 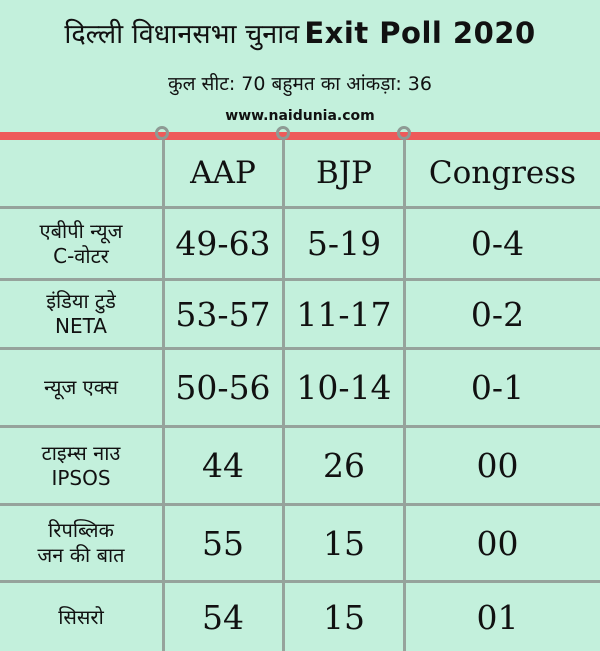 I want to click on aap-value: 55, so click(x=223, y=543).